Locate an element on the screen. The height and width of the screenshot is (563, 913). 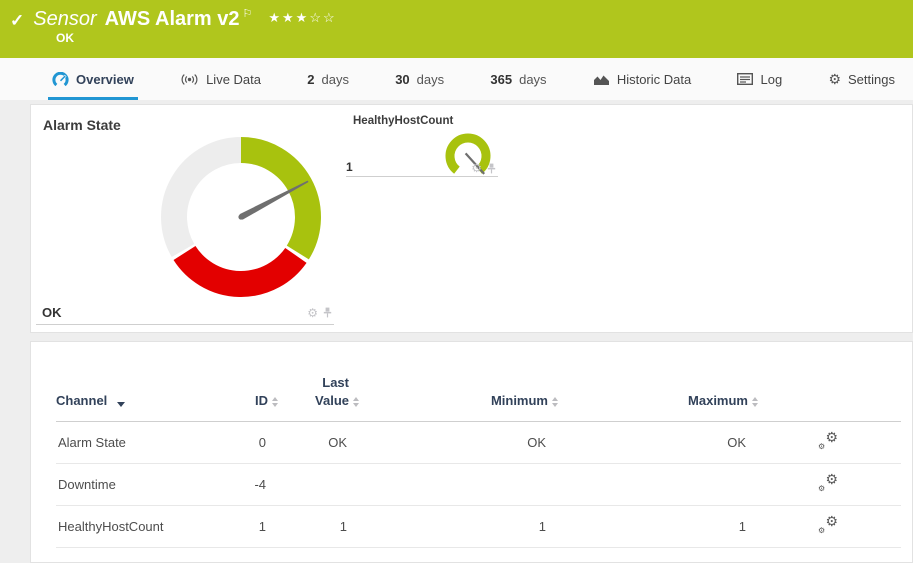
healthy-host-count-title: HealthyHostCount is located at coordinates (403, 121).